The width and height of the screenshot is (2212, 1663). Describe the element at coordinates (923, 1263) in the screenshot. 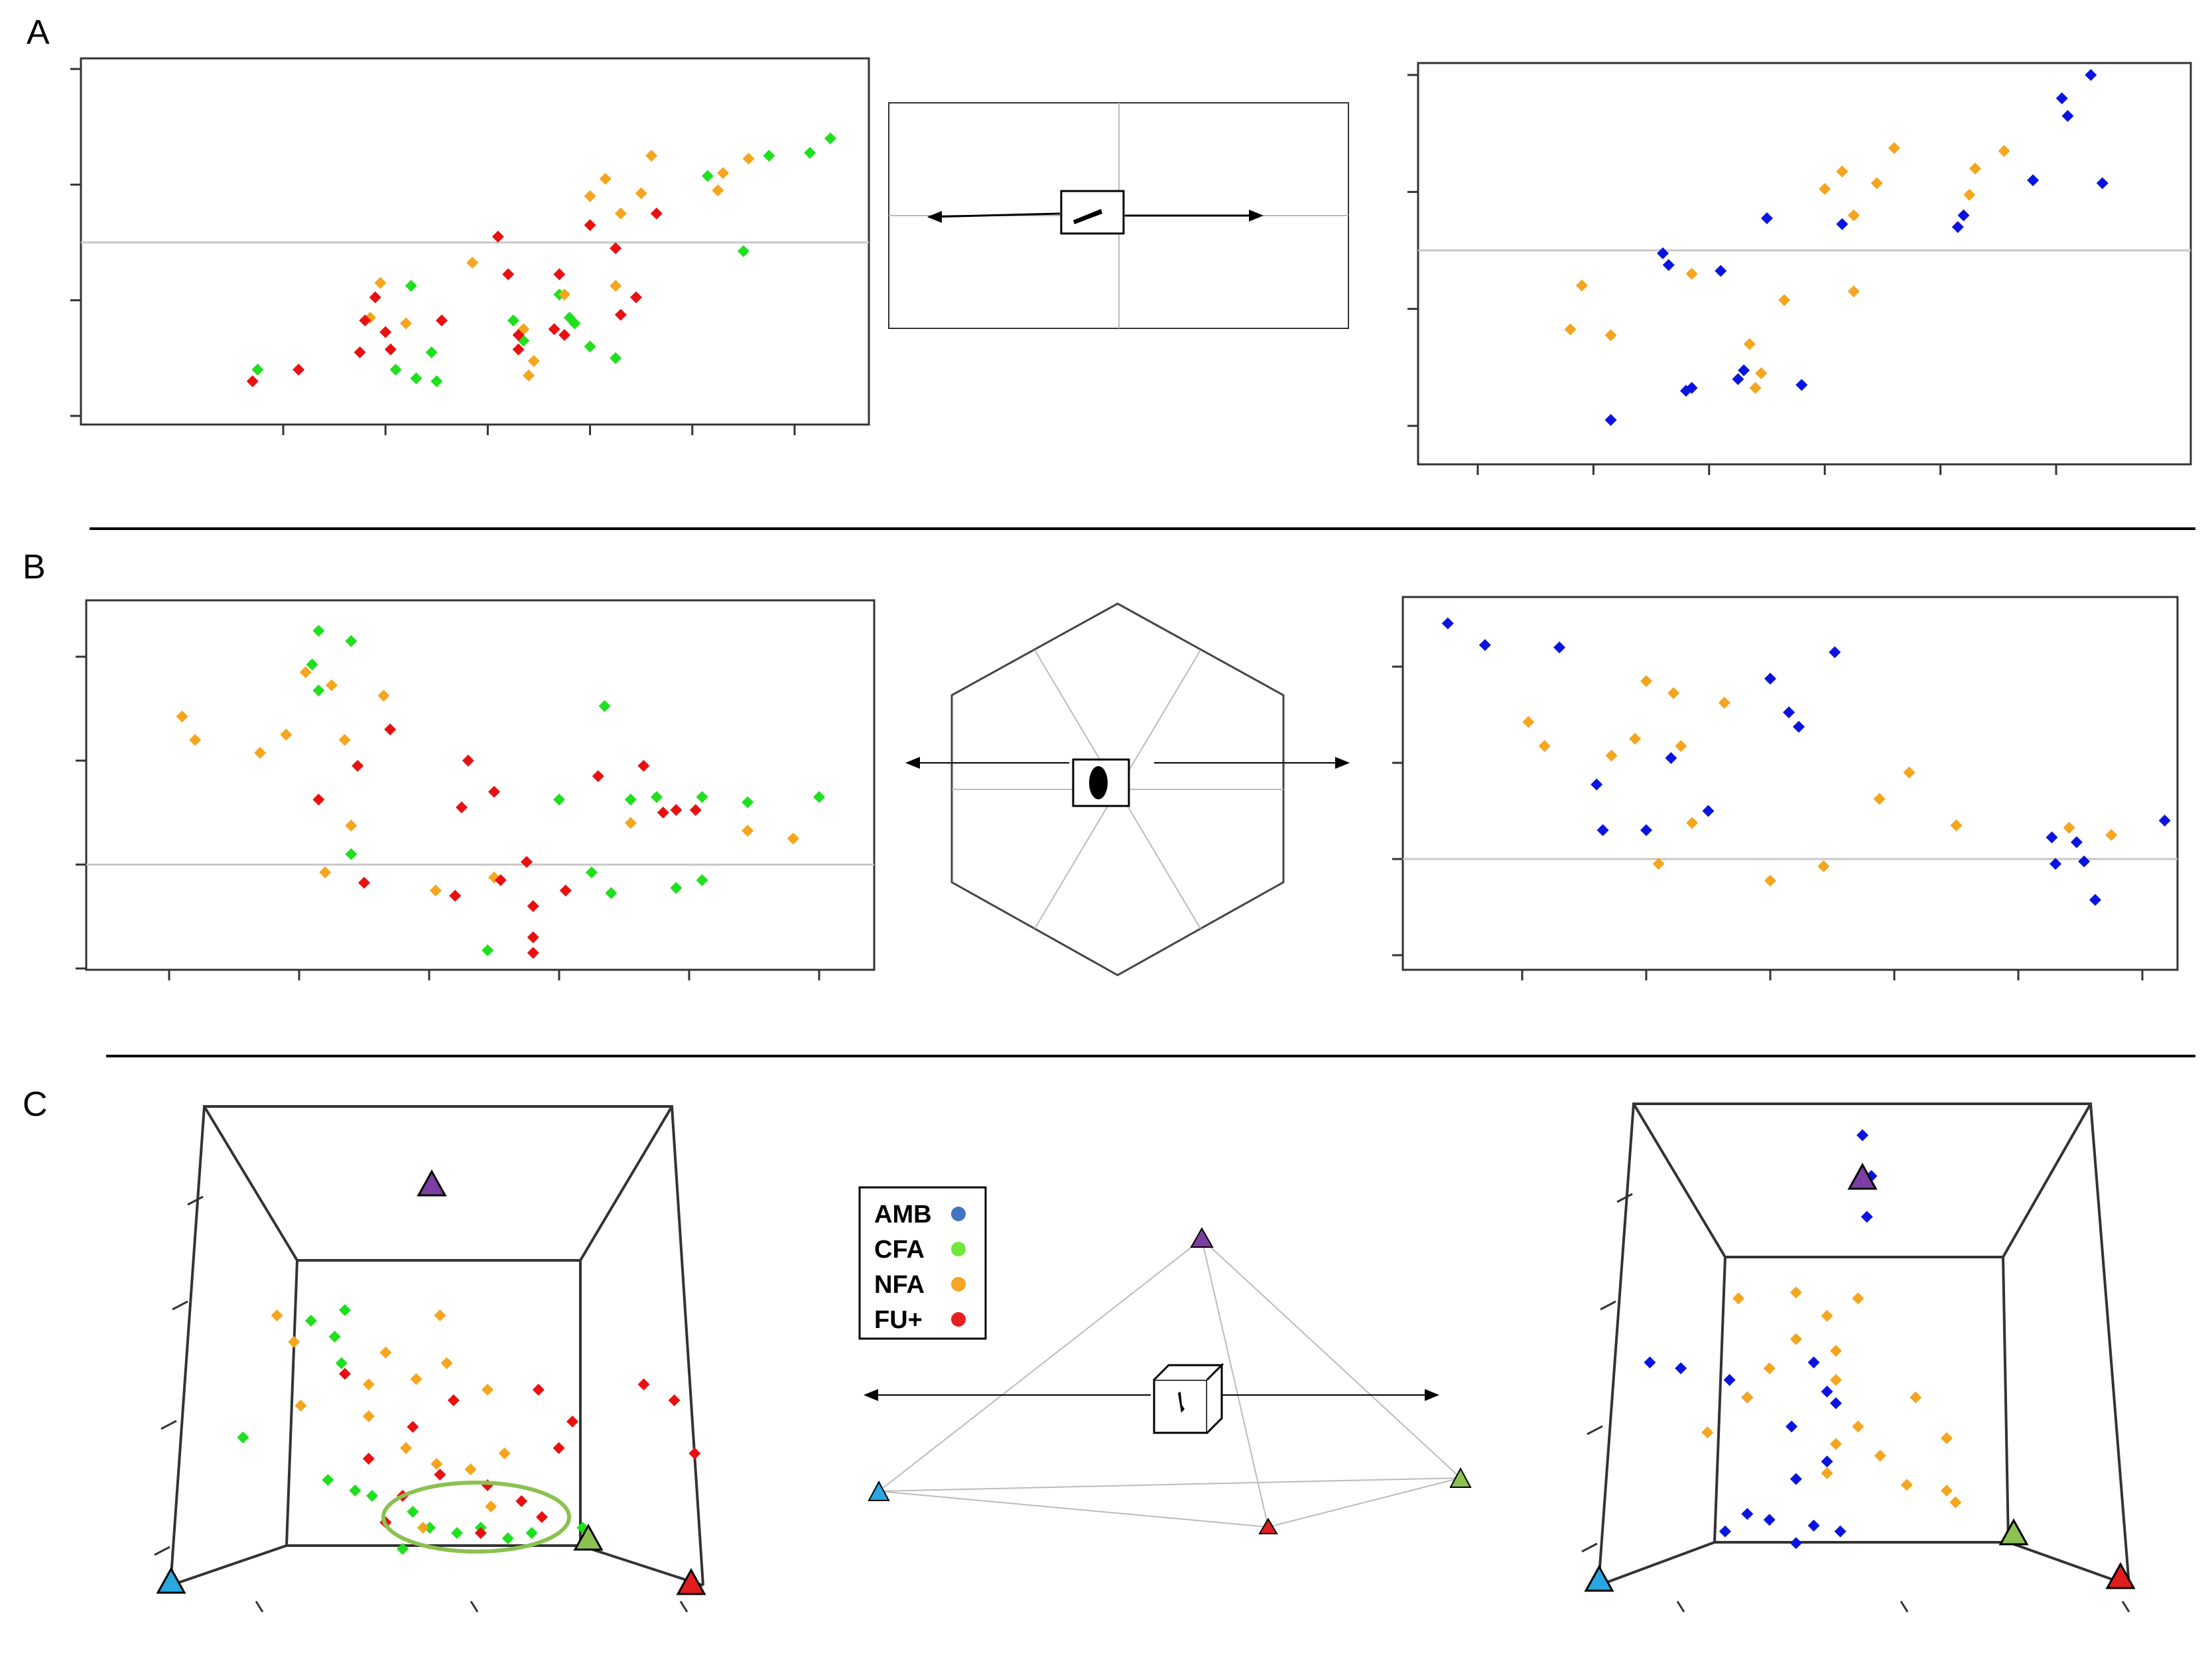

I see `legend-box` at that location.